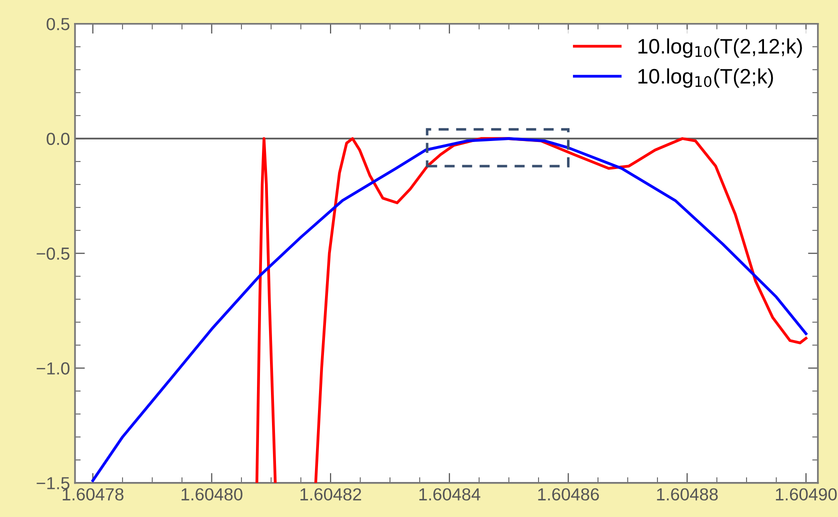  What do you see at coordinates (720, 48) in the screenshot?
I see `legend-label: 10.log$_{10}$(T(2,12;k)` at bounding box center [720, 48].